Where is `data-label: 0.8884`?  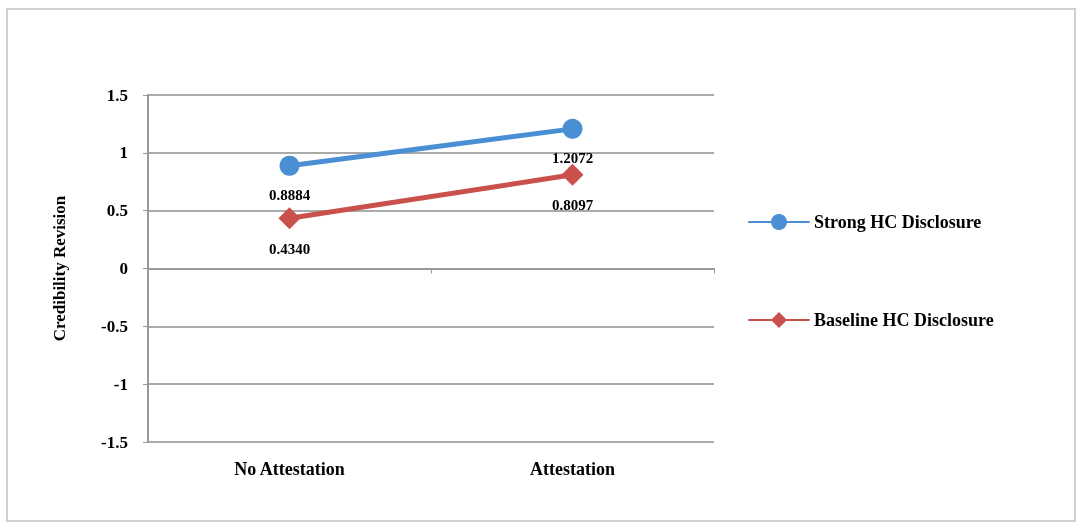
data-label: 0.8884 is located at coordinates (289, 195).